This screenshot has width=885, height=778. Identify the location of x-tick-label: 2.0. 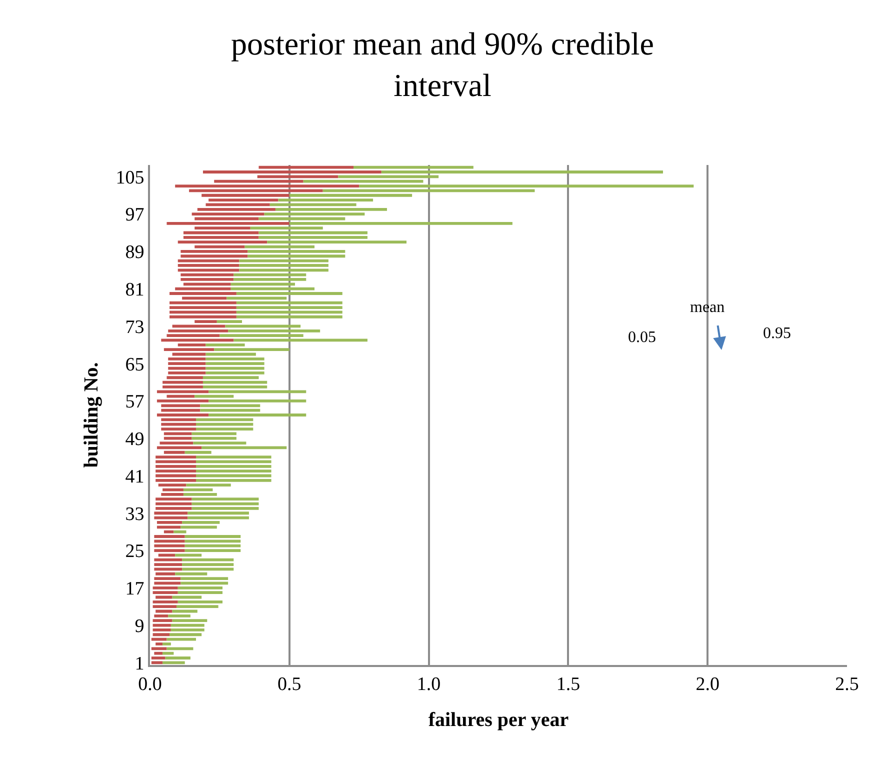
(708, 684).